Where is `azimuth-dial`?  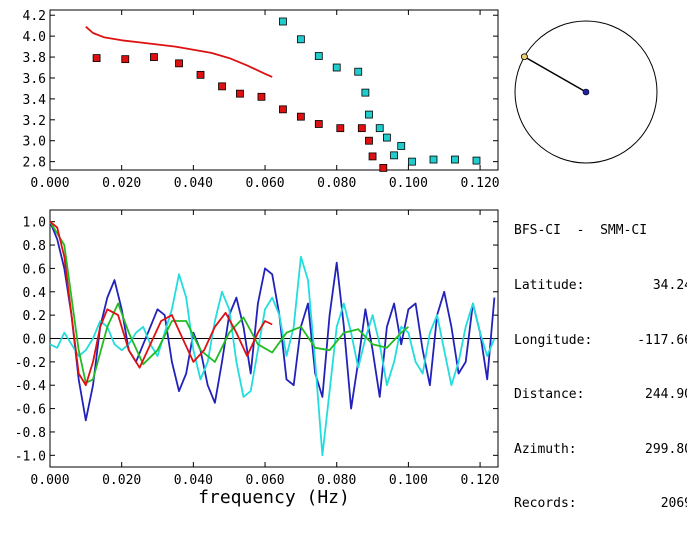 azimuth-dial is located at coordinates (586, 92).